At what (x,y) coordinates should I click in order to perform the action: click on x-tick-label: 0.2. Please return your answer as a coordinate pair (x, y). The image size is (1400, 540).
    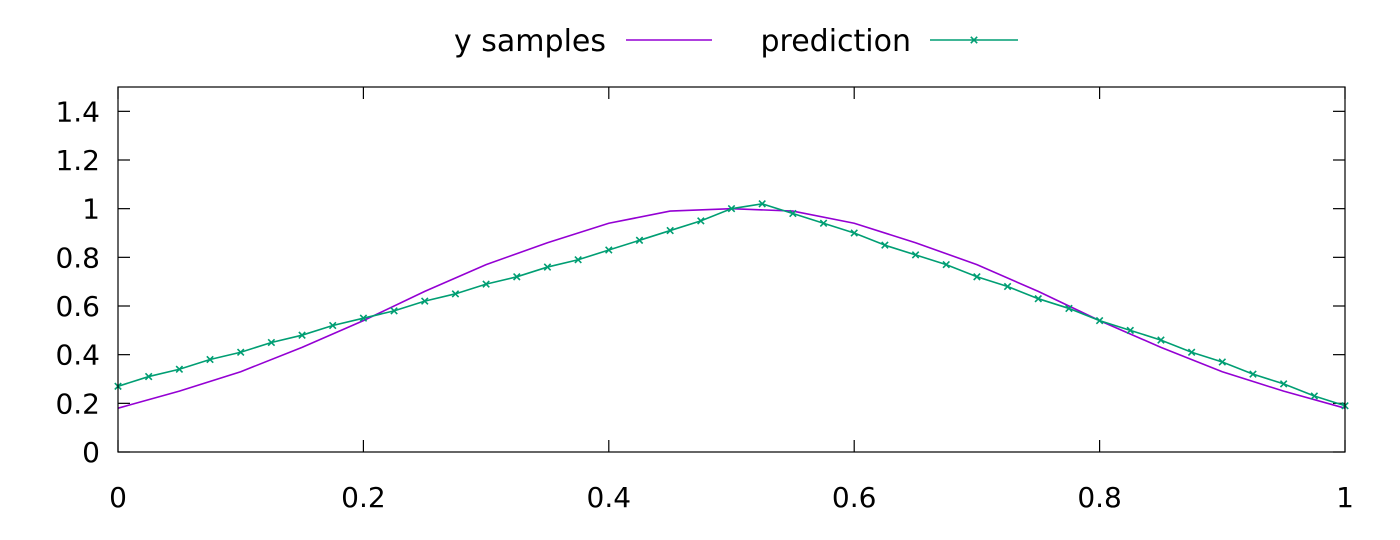
    Looking at the image, I should click on (363, 497).